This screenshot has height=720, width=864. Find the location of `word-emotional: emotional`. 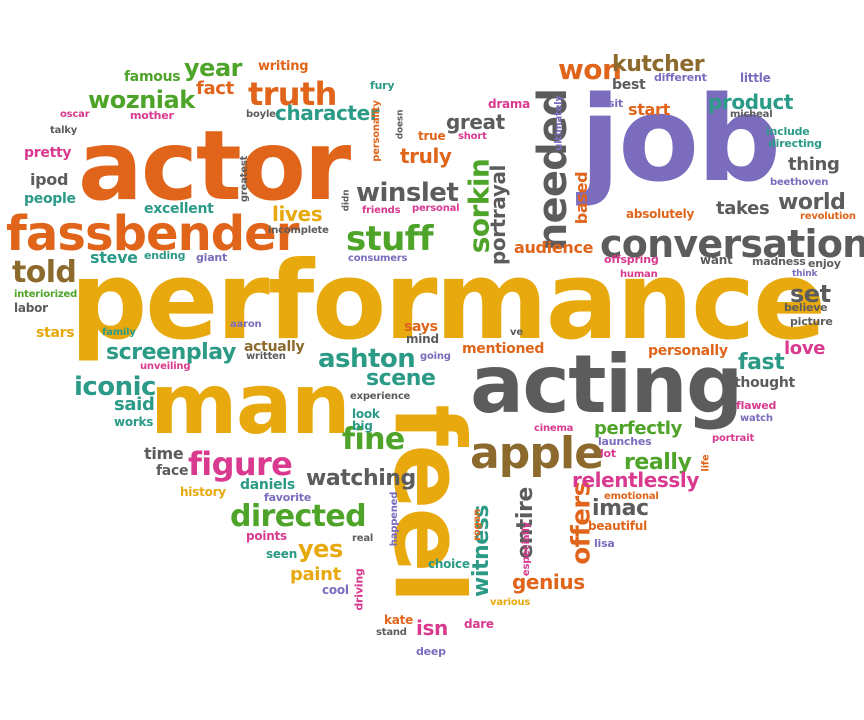

word-emotional: emotional is located at coordinates (631, 496).